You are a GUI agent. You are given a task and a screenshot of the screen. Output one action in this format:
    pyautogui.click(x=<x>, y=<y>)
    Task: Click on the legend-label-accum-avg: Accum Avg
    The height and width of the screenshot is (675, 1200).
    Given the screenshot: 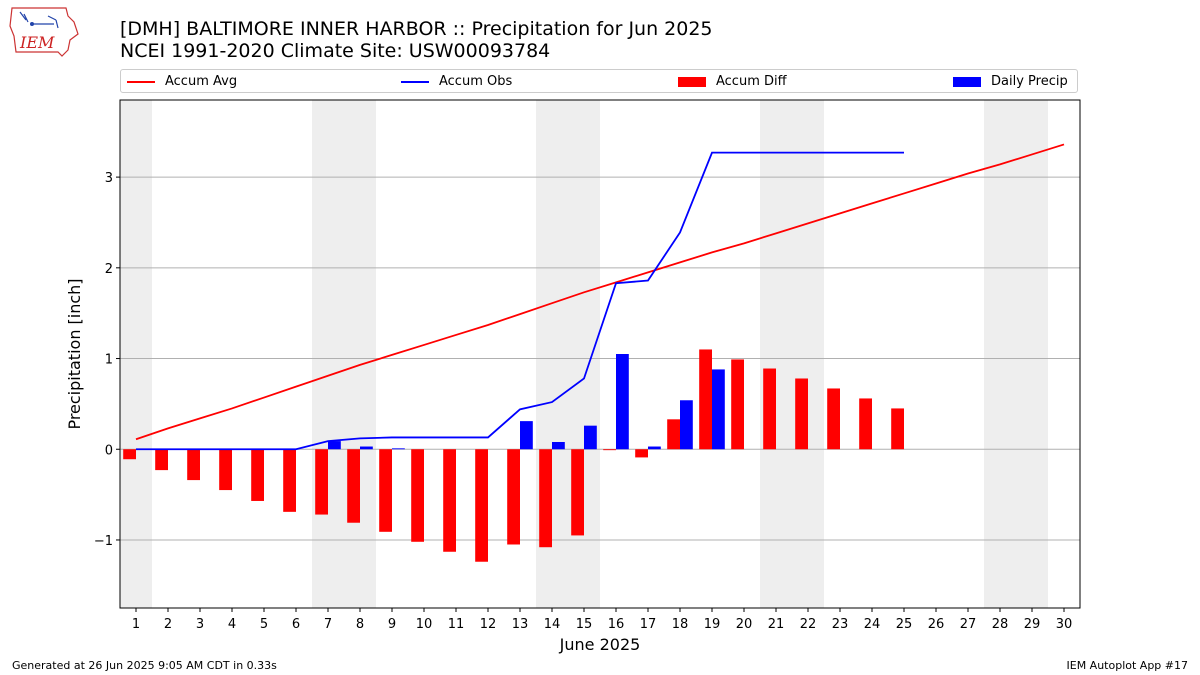 What is the action you would take?
    pyautogui.click(x=201, y=81)
    